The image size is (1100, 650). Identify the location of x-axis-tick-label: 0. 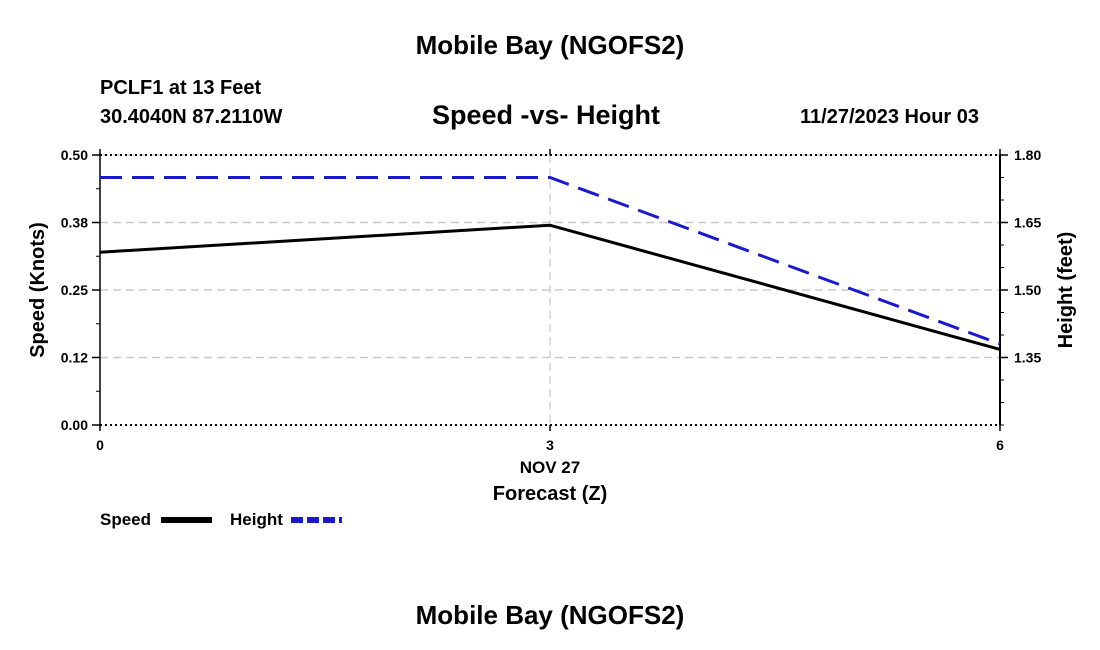
(100, 445).